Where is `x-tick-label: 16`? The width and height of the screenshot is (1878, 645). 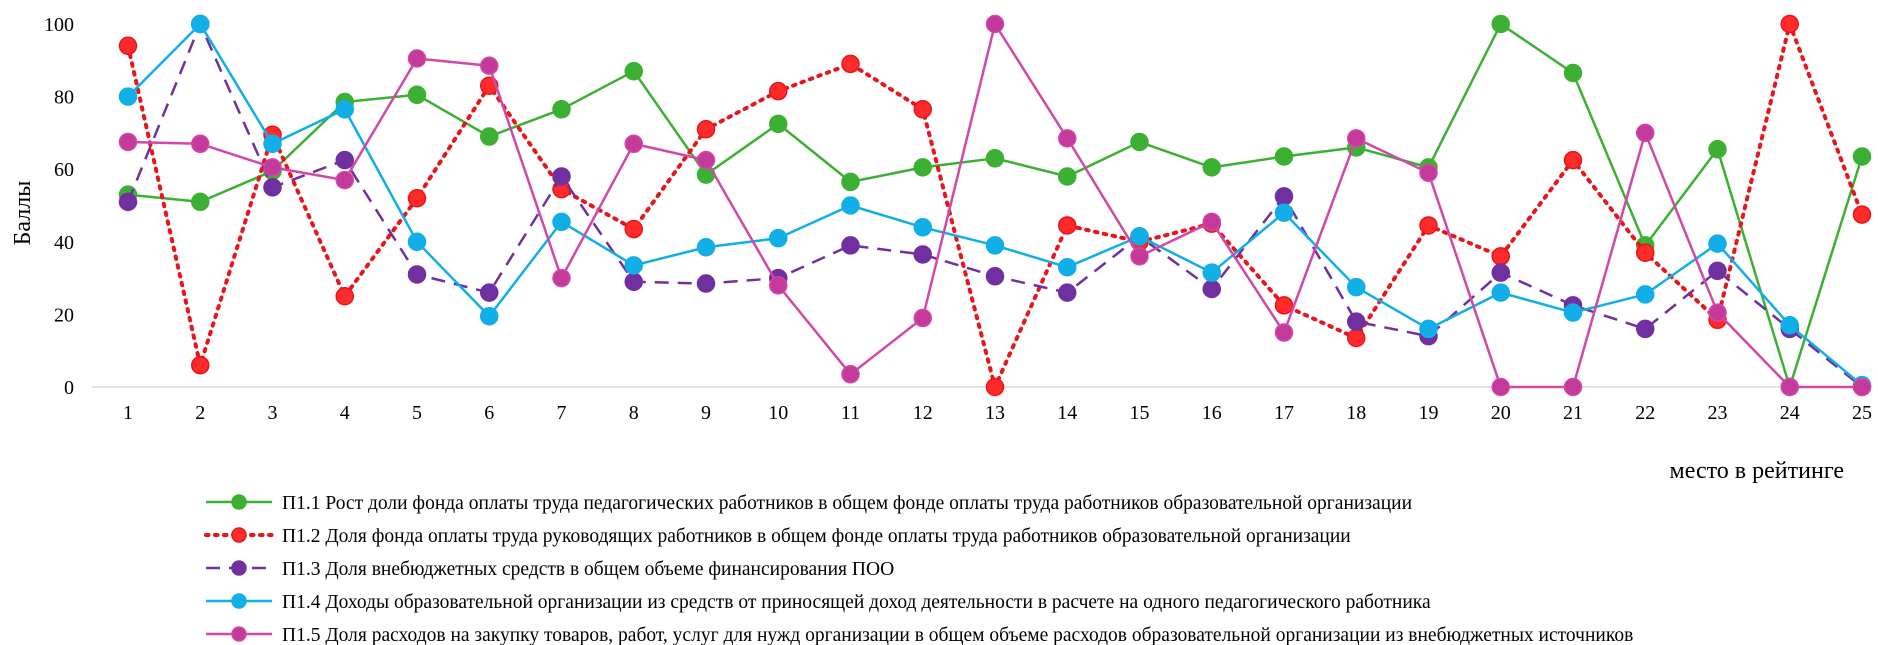 x-tick-label: 16 is located at coordinates (1212, 413).